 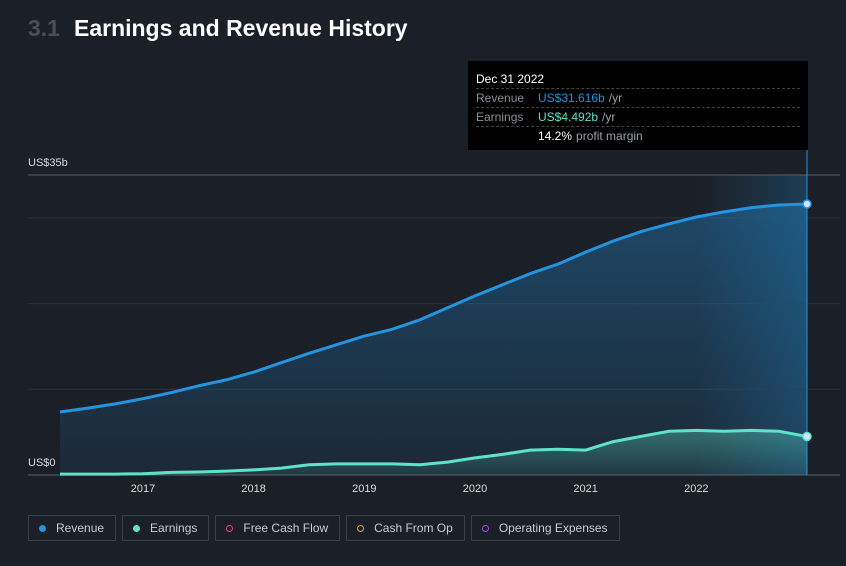 What do you see at coordinates (143, 489) in the screenshot?
I see `x-tick-label: 2017` at bounding box center [143, 489].